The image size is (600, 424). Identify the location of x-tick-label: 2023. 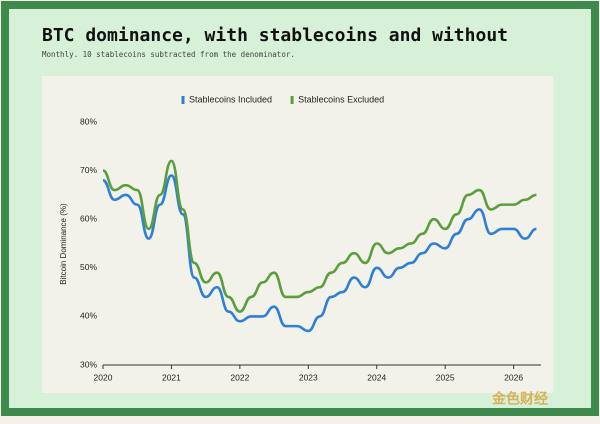
(308, 377).